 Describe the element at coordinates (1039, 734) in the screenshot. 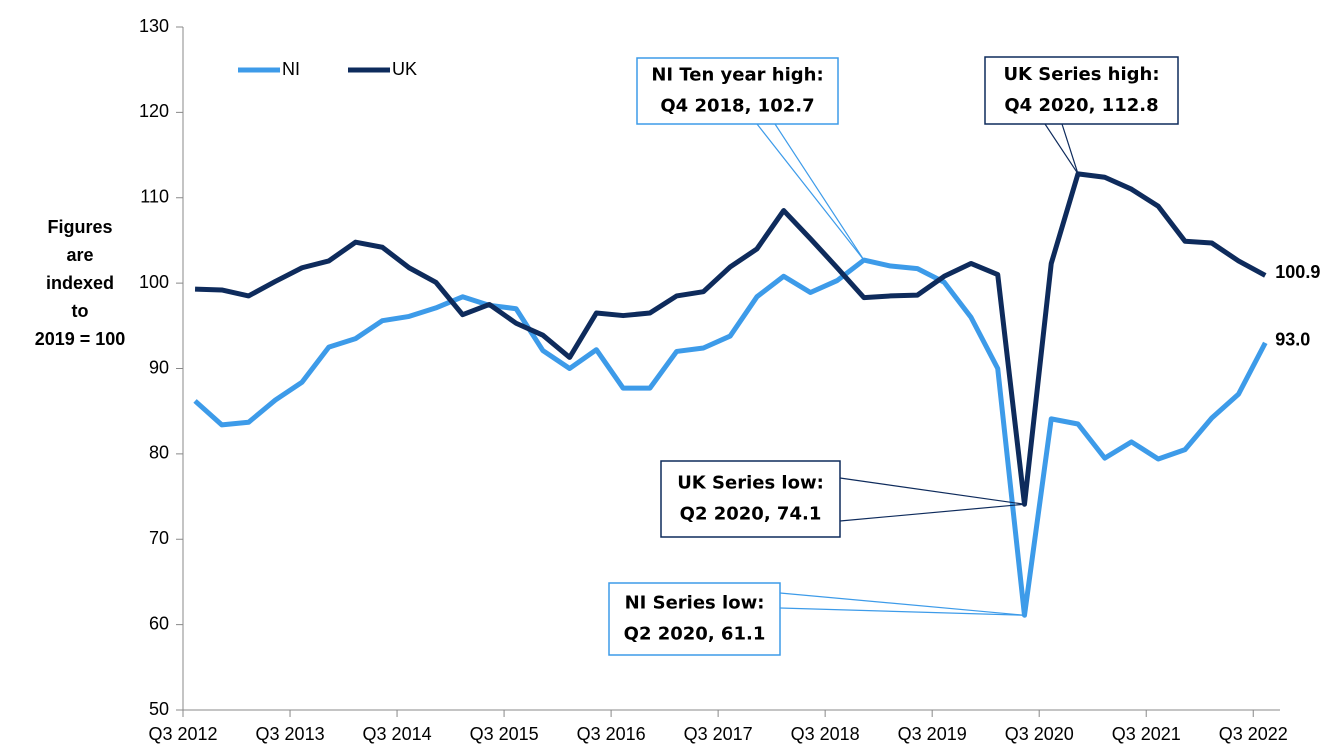

I see `x-tick-label: Q3 2020` at that location.